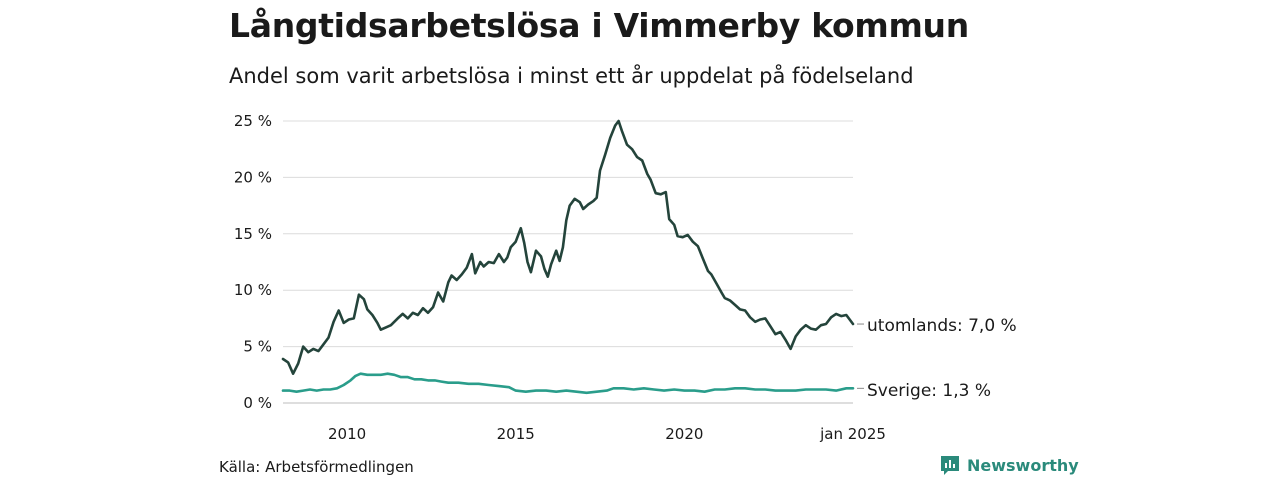 The width and height of the screenshot is (1280, 480). What do you see at coordinates (607, 434) in the screenshot?
I see `x-axis-ticks: 2010 2015 2020 jan 2025` at bounding box center [607, 434].